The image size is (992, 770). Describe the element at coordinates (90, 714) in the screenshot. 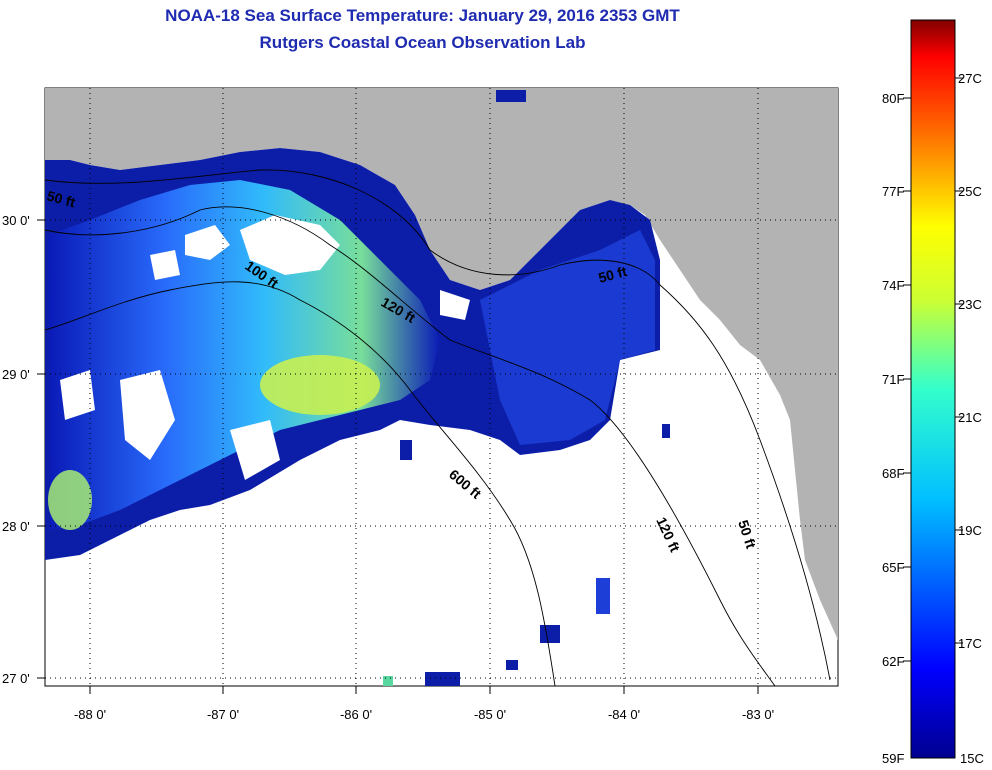

I see `lon-tick-label: -88 0'` at that location.